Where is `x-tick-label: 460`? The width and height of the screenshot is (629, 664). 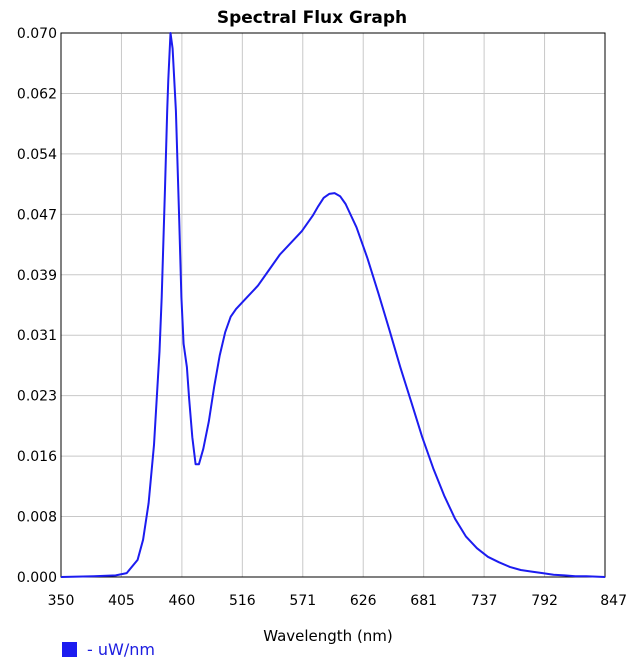 x-tick-label: 460 is located at coordinates (182, 601).